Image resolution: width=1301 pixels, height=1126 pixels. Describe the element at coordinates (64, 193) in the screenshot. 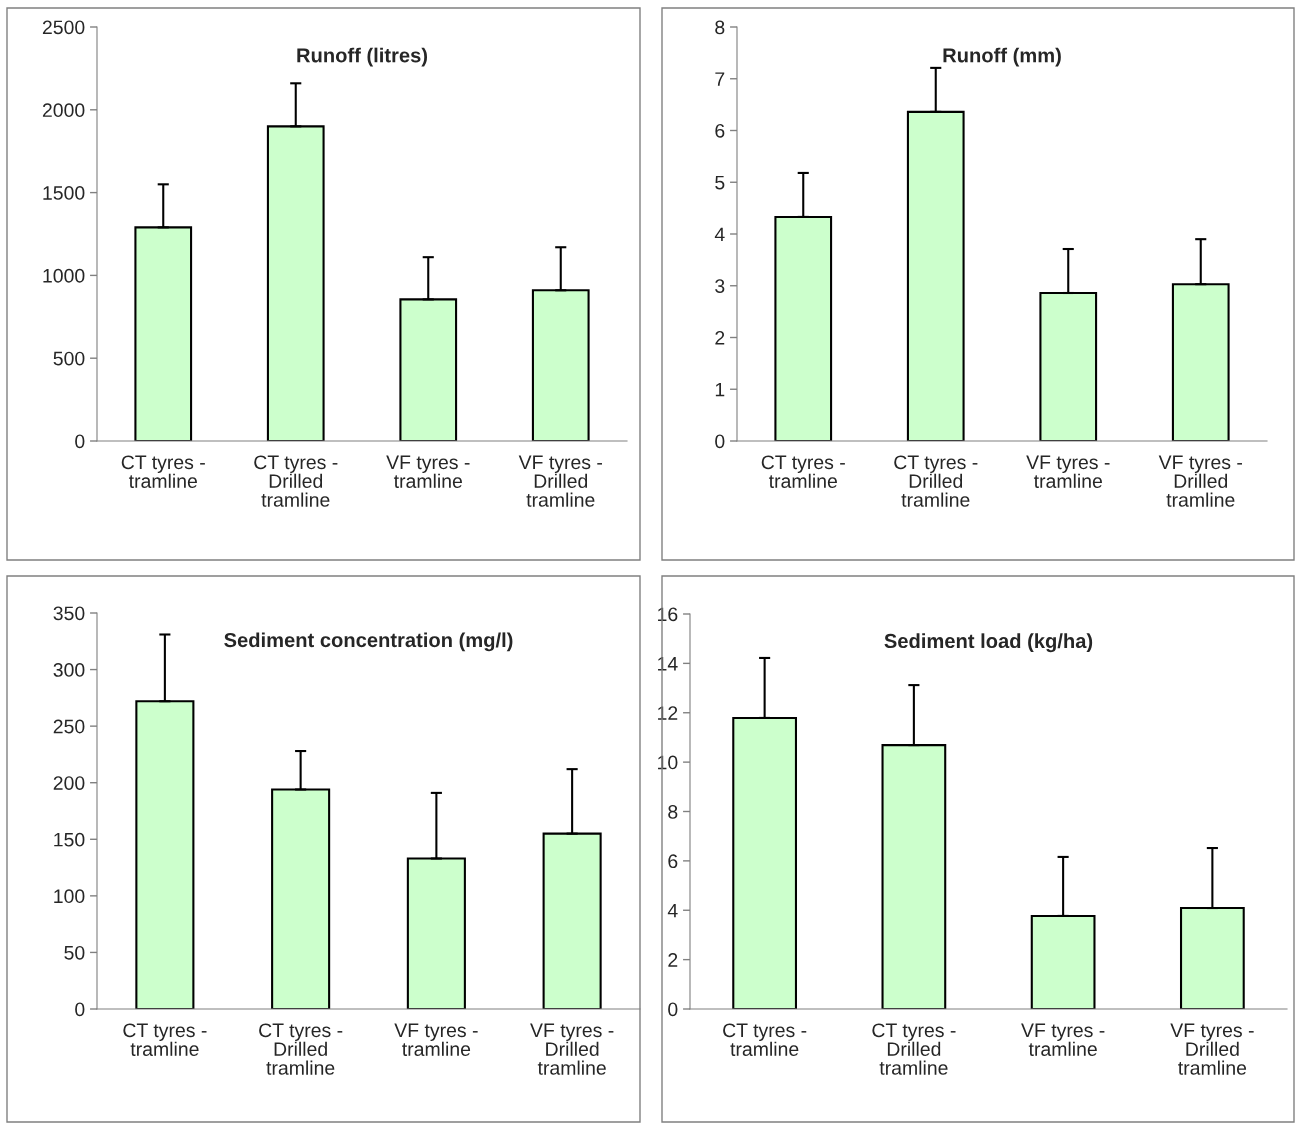

I see `y-tick-label: 1500` at that location.